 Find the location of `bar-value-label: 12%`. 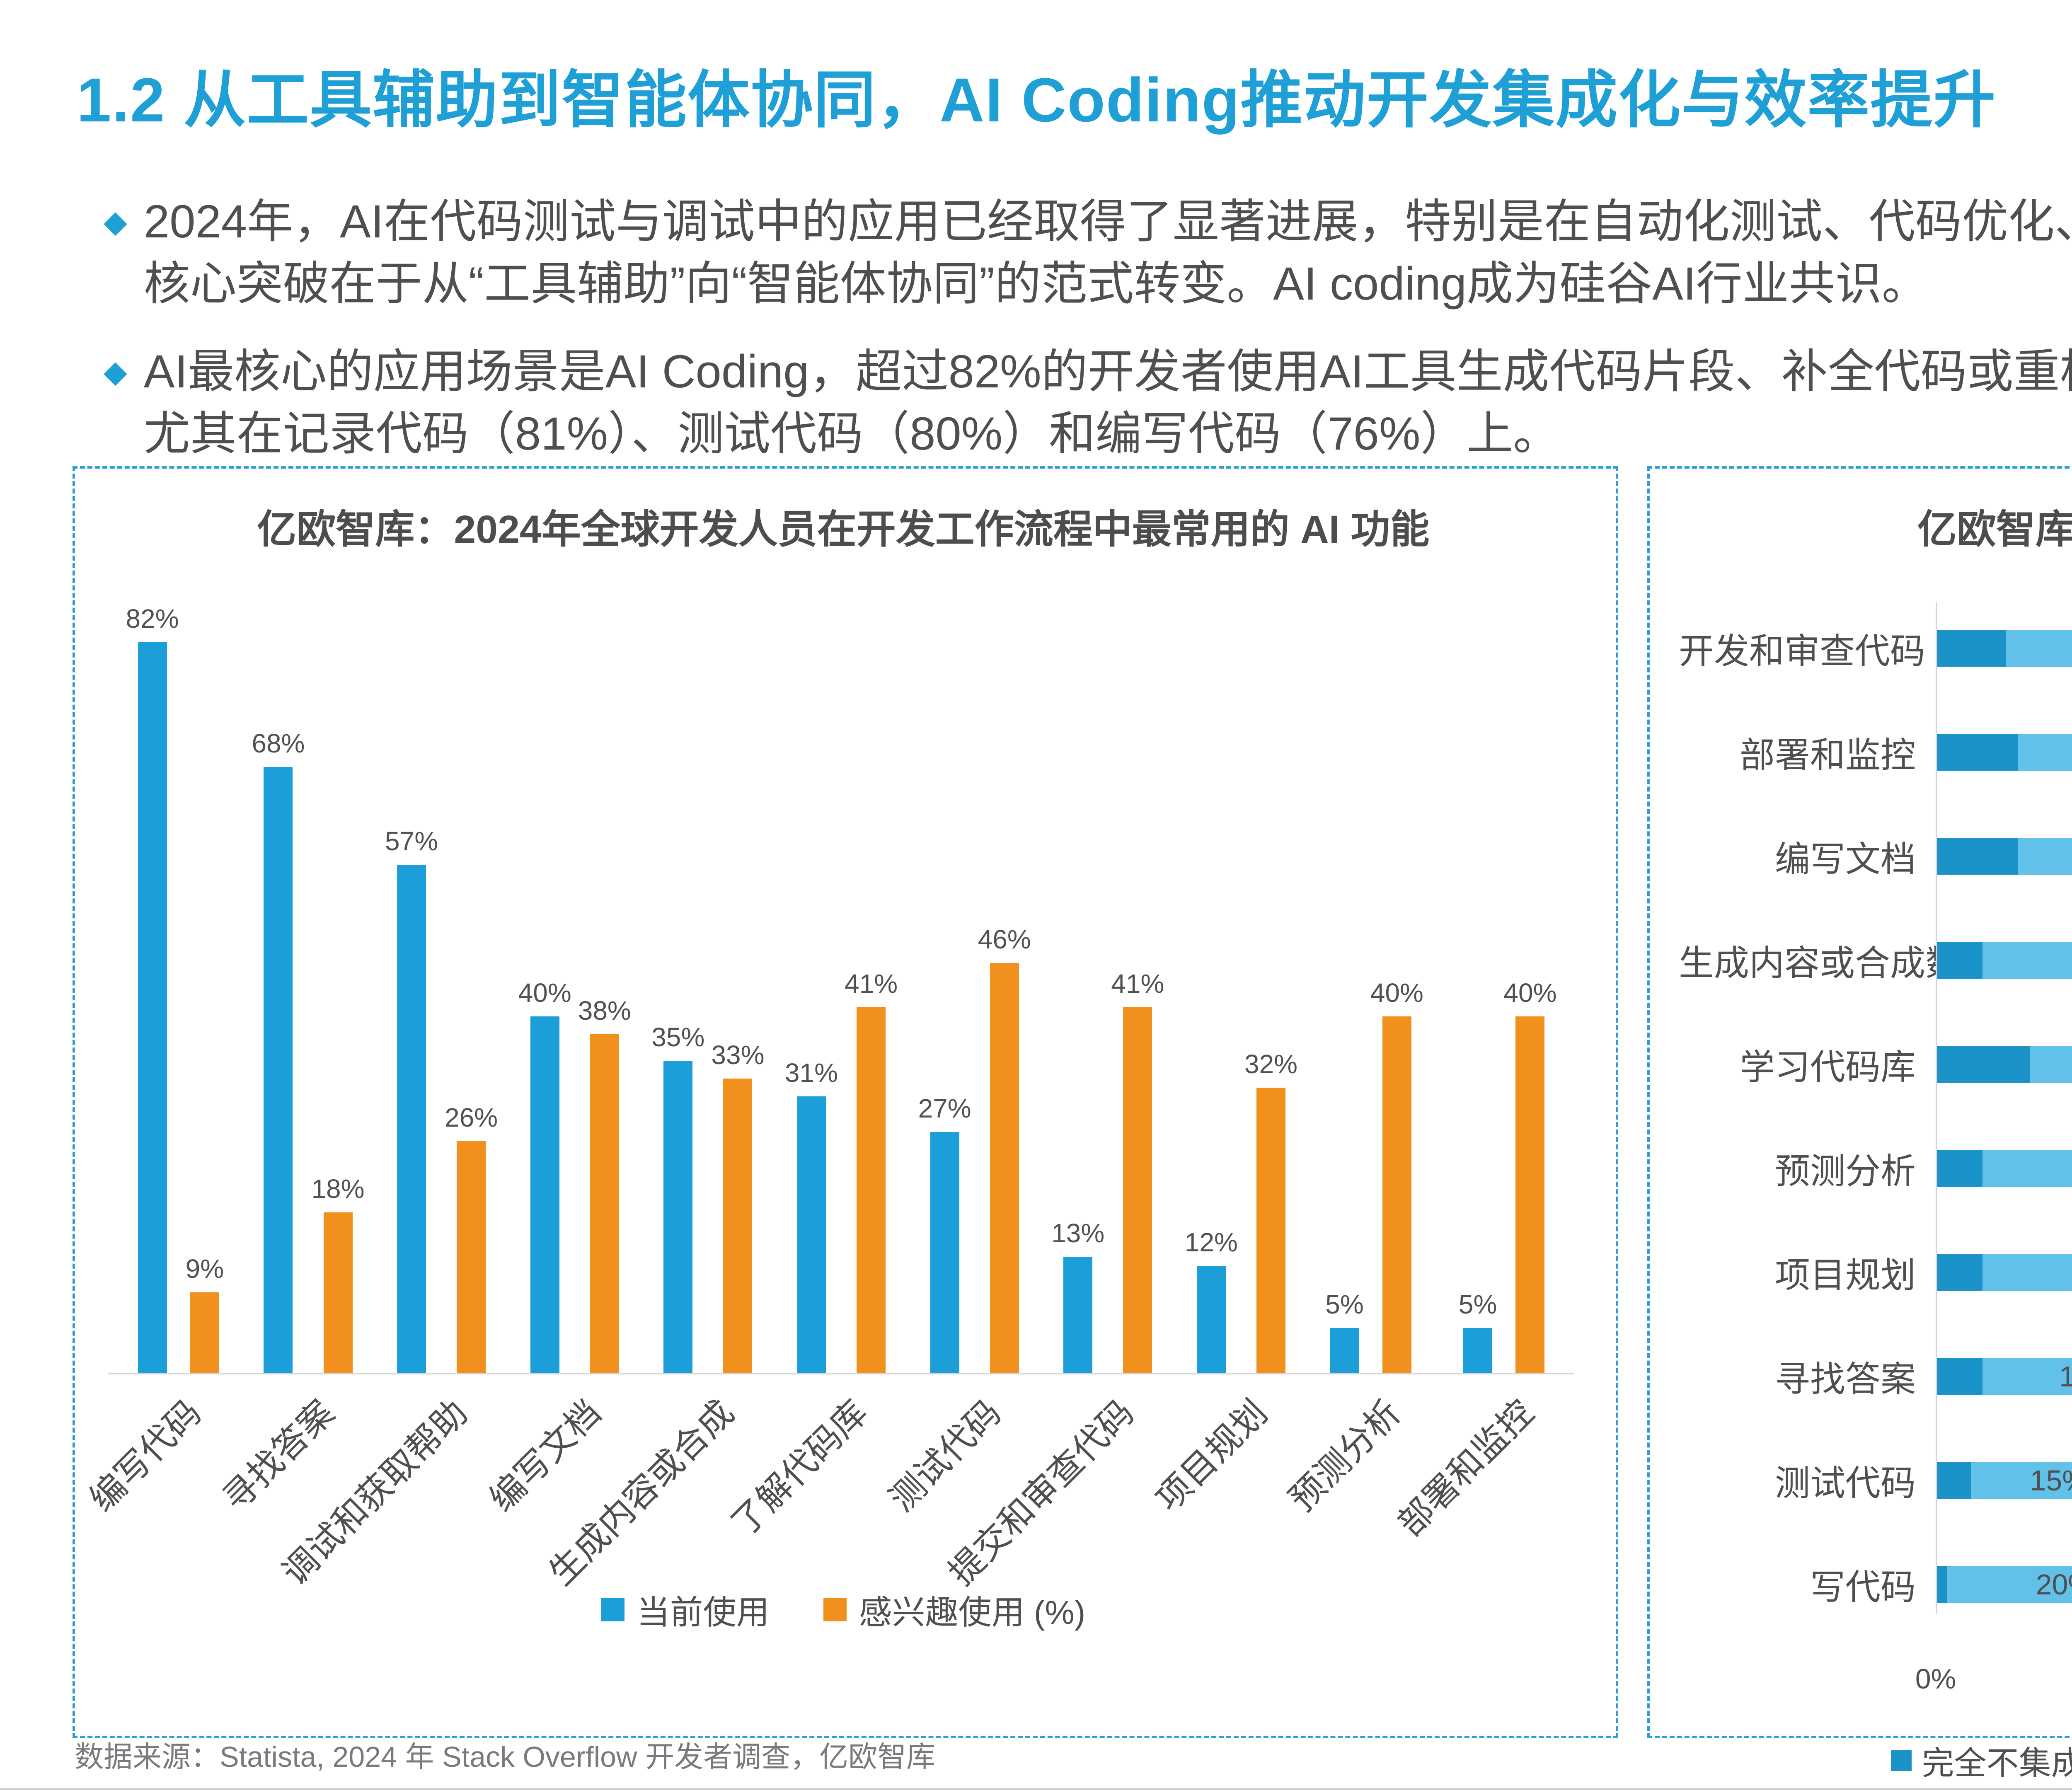

bar-value-label: 12% is located at coordinates (1211, 1242).